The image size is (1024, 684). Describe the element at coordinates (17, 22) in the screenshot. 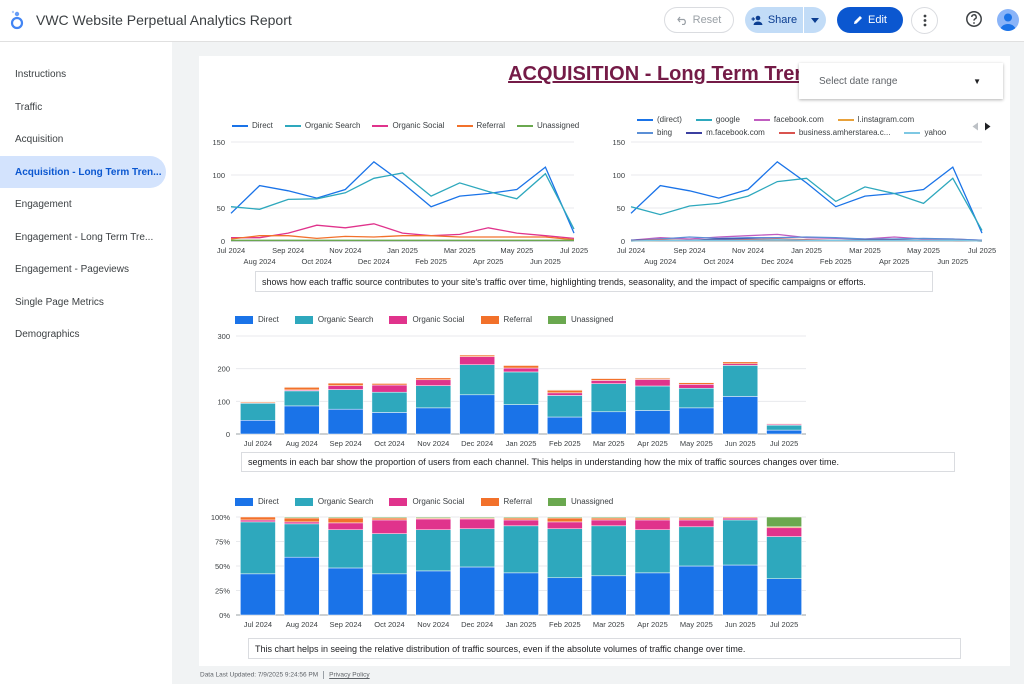

I see `looker-studio-logo-icon` at that location.